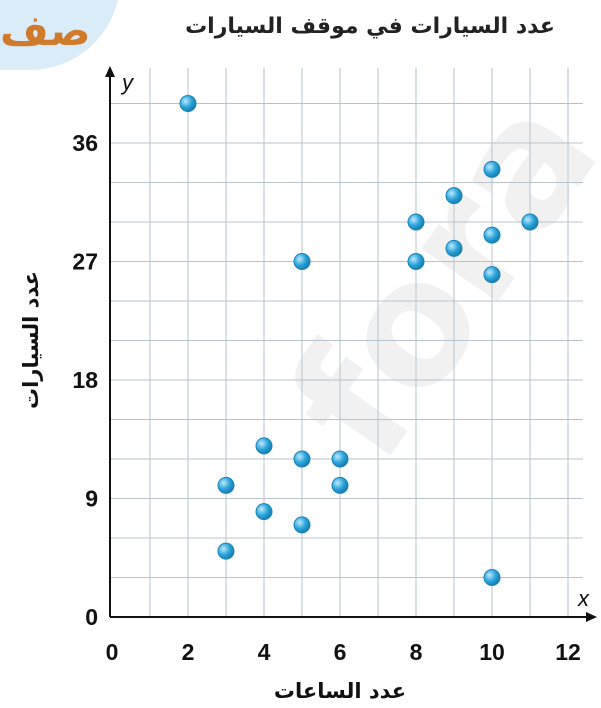 This screenshot has height=708, width=601. I want to click on y-tick-label: 0, so click(91, 617).